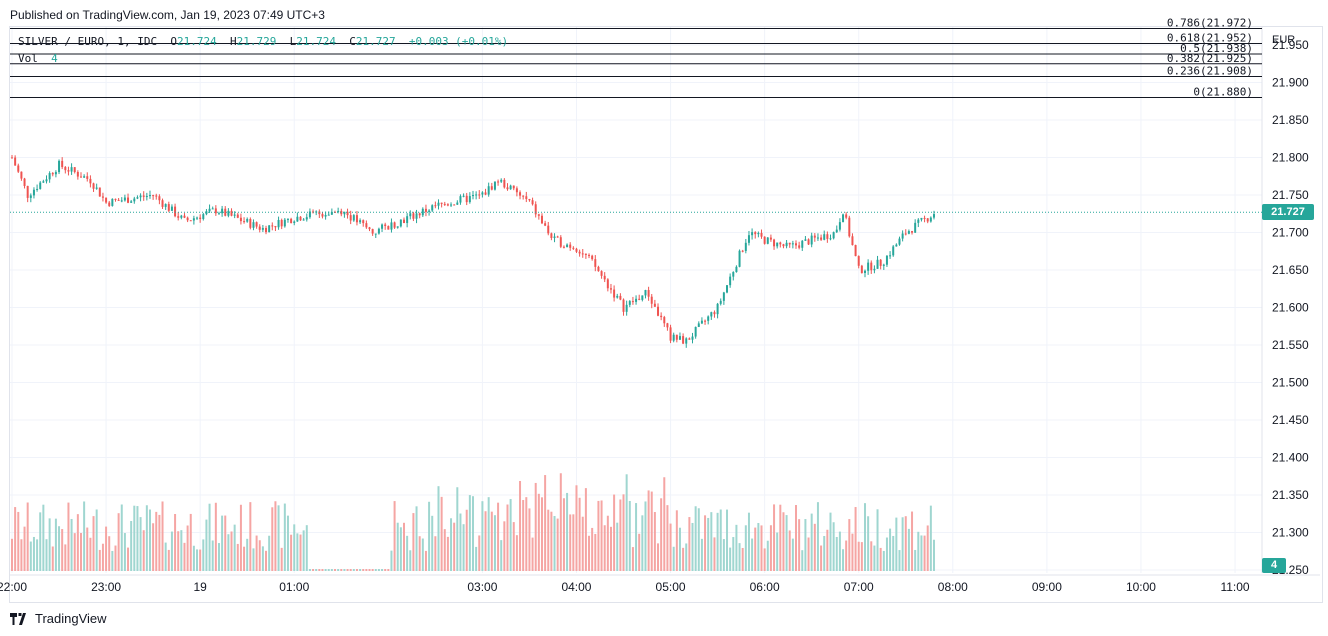 This screenshot has width=1328, height=636. I want to click on currency-label: EUR, so click(1284, 40).